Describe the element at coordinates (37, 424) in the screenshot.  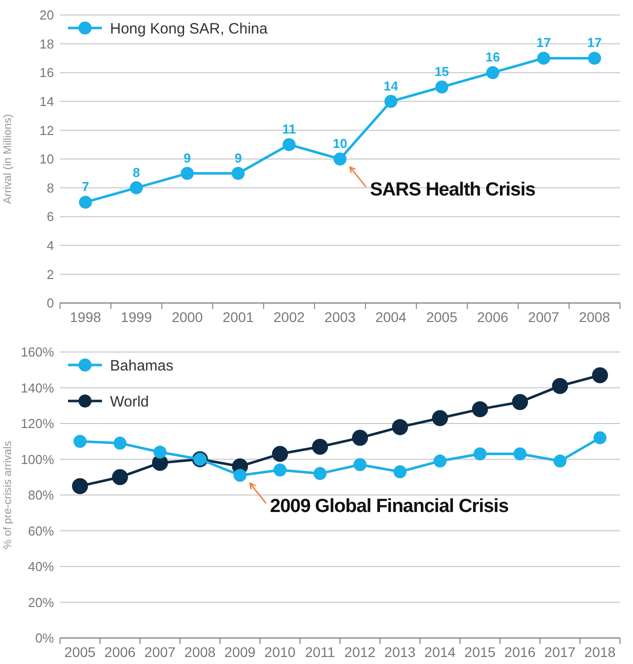
I see `y-tick-label: 120%` at that location.